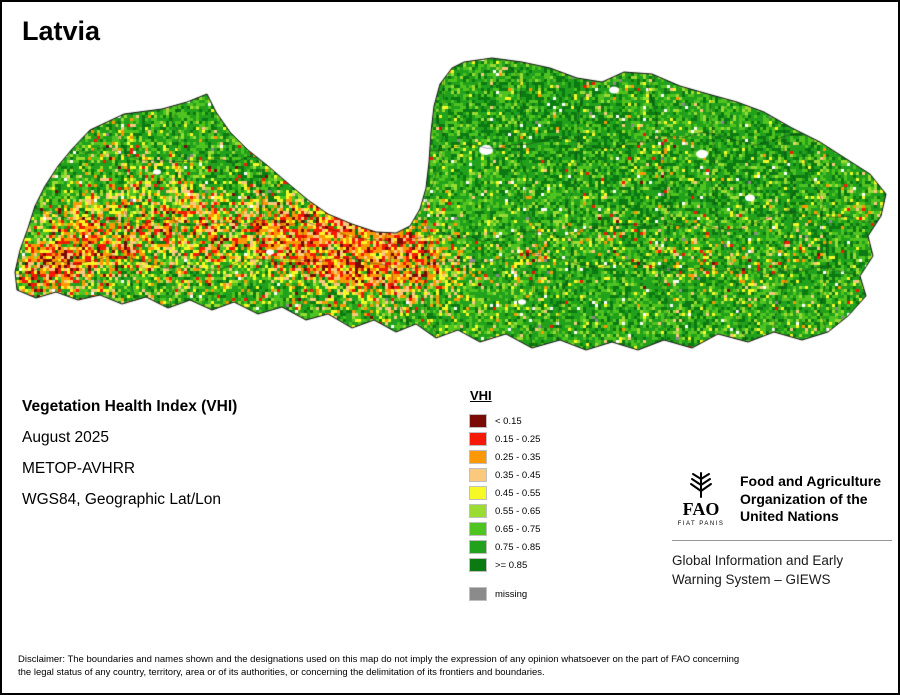 Image resolution: width=900 pixels, height=695 pixels. Describe the element at coordinates (511, 565) in the screenshot. I see `legend-label: >= 0.85` at that location.